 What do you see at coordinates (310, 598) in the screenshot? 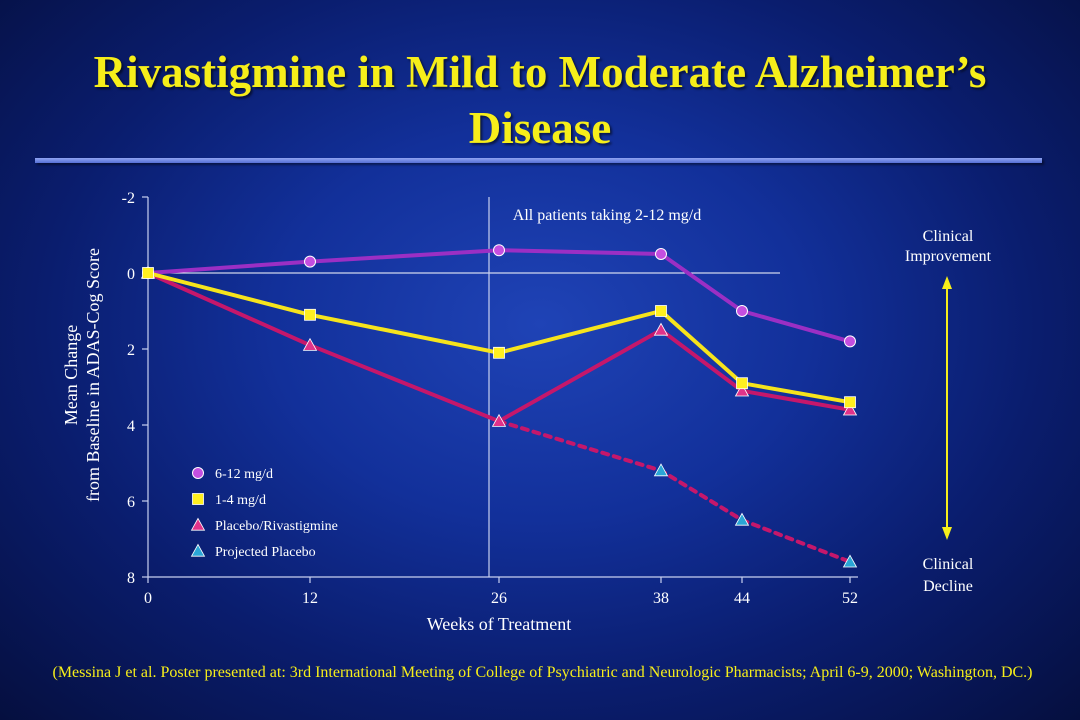
I see `x-tick-label: 12` at bounding box center [310, 598].